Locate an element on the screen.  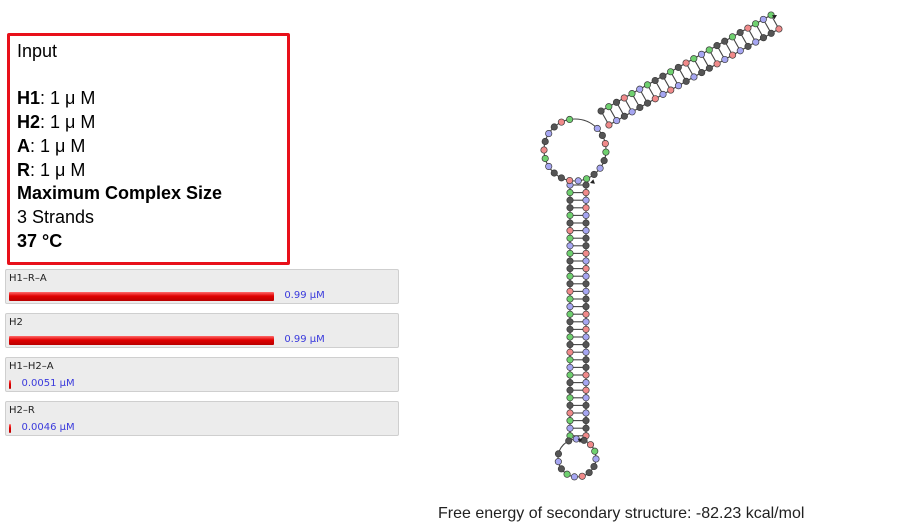
complex-row: H1–R–A 0.99 μM is located at coordinates (202, 286).